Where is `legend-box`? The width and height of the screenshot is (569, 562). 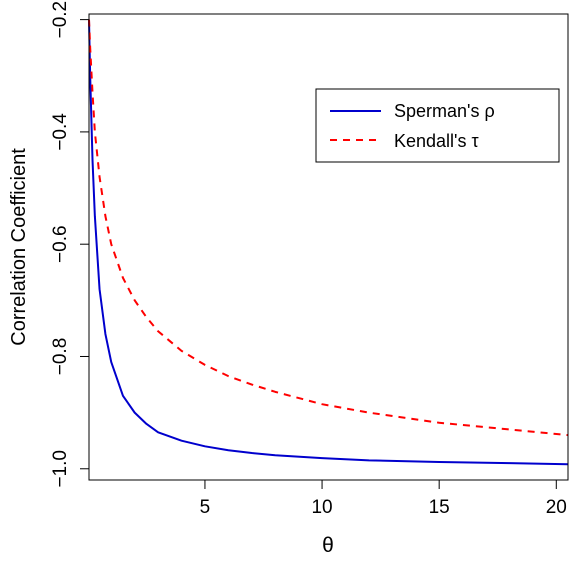 legend-box is located at coordinates (437, 125).